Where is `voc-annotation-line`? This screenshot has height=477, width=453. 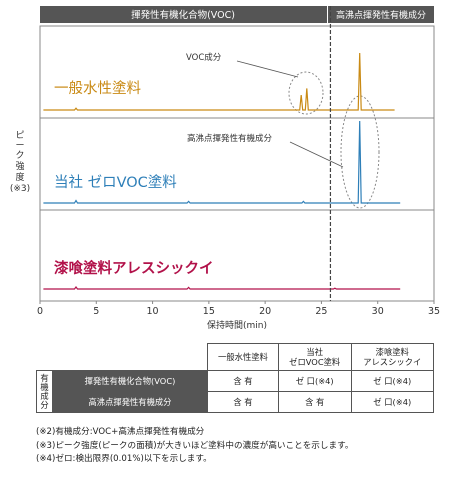 voc-annotation-line is located at coordinates (267, 69).